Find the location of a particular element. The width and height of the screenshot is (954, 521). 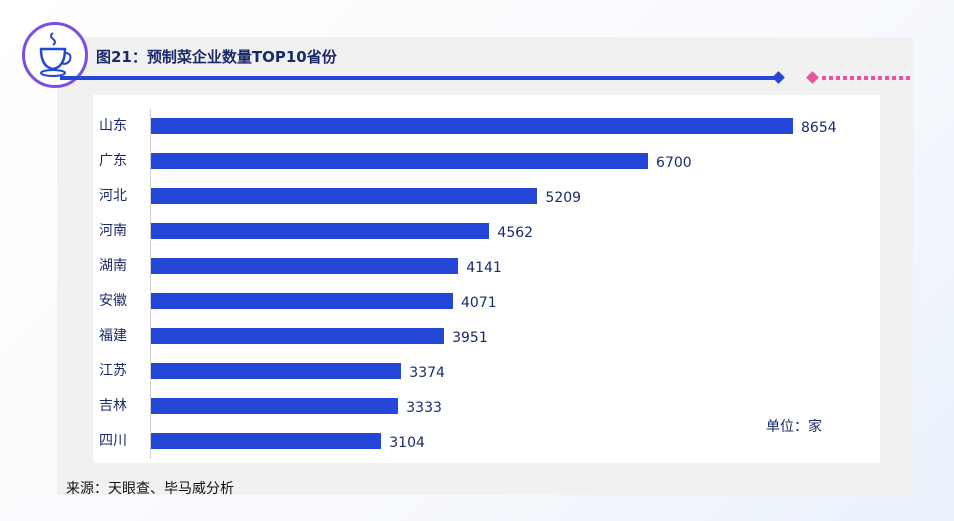

value-label: 4562 is located at coordinates (515, 233).